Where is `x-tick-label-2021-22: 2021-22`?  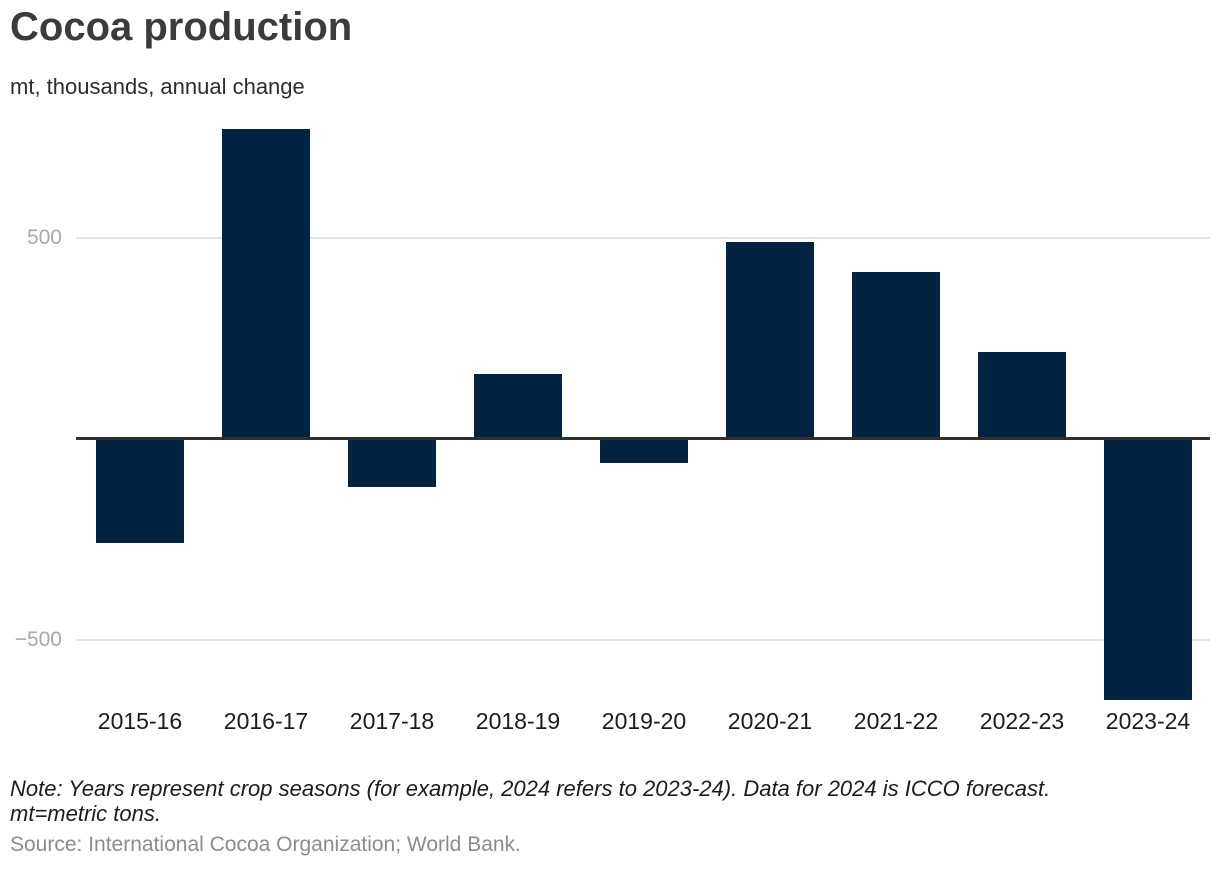 x-tick-label-2021-22: 2021-22 is located at coordinates (896, 721).